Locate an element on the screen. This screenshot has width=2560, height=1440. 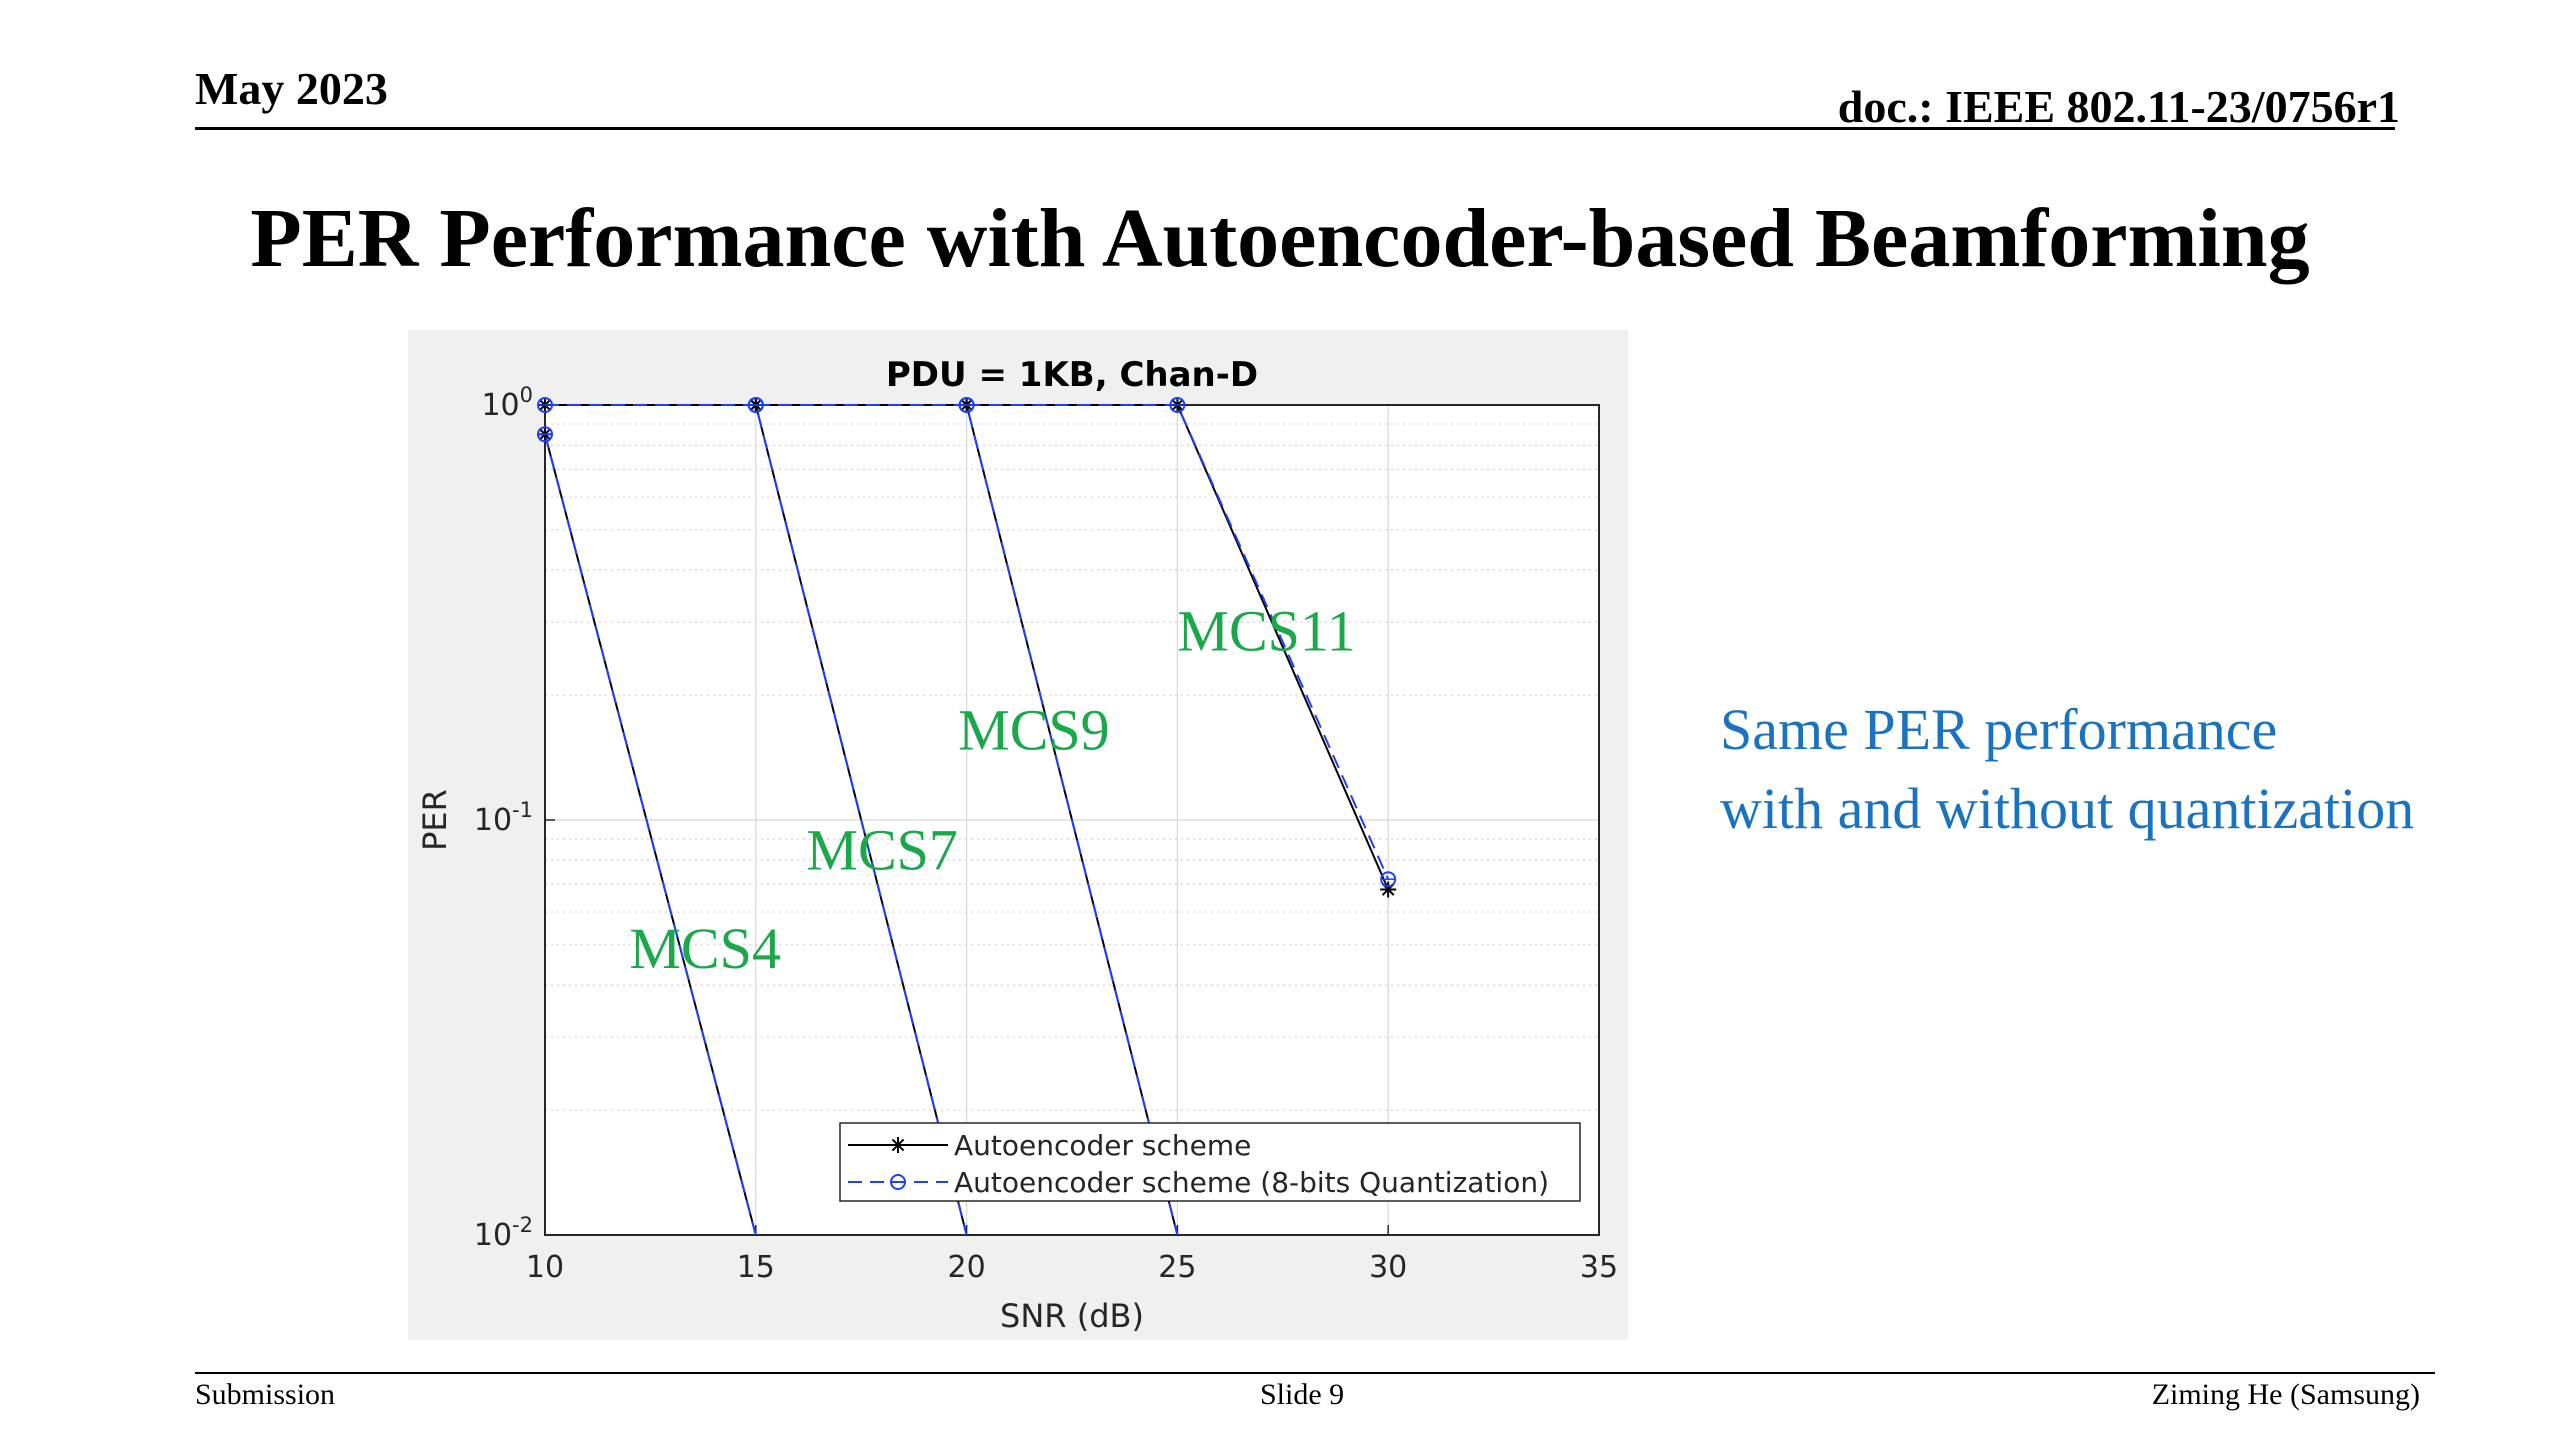
series-markers is located at coordinates (967, 647).